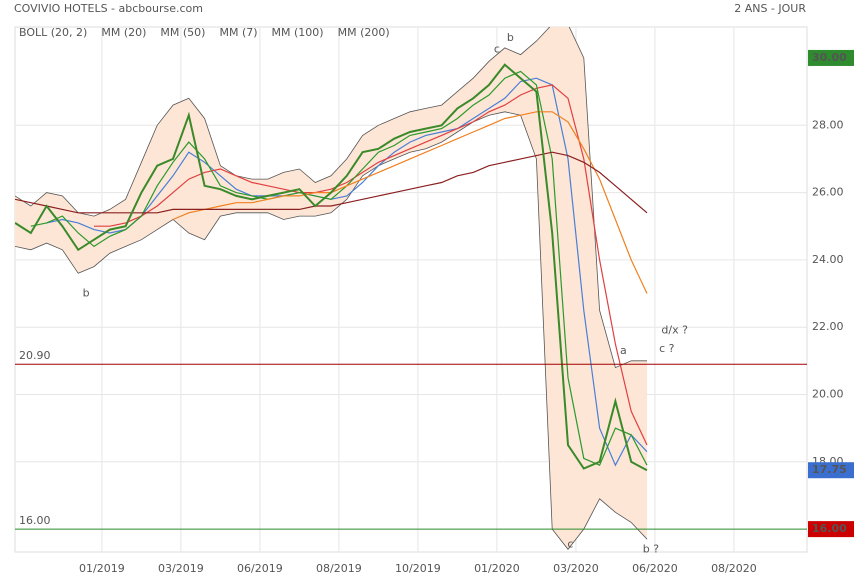 The image size is (855, 580). Describe the element at coordinates (828, 326) in the screenshot. I see `y-tick-label: 22.00` at that location.